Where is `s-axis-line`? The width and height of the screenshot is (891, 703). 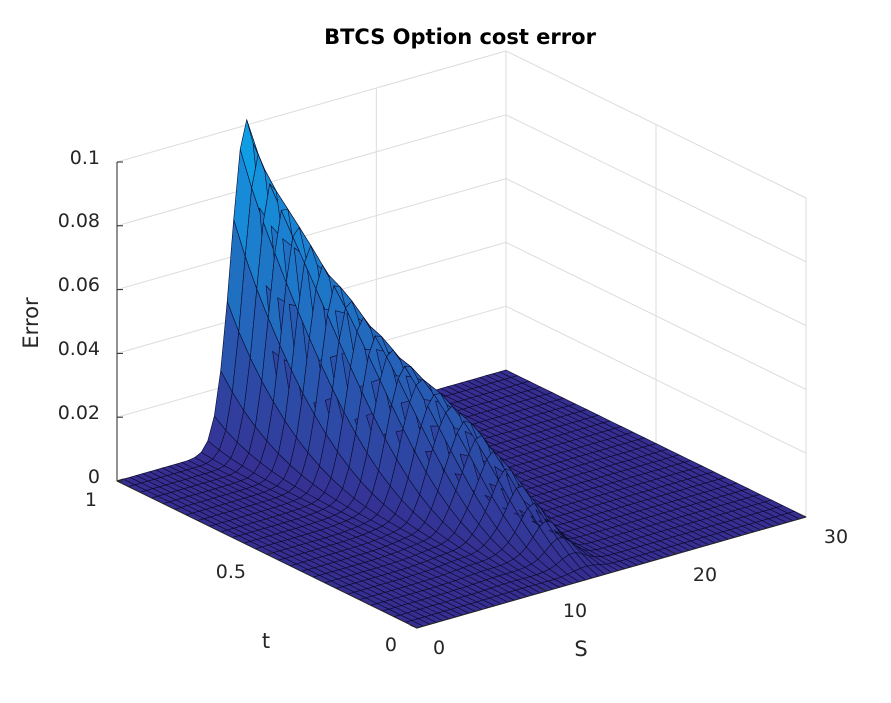
s-axis-line is located at coordinates (611, 572).